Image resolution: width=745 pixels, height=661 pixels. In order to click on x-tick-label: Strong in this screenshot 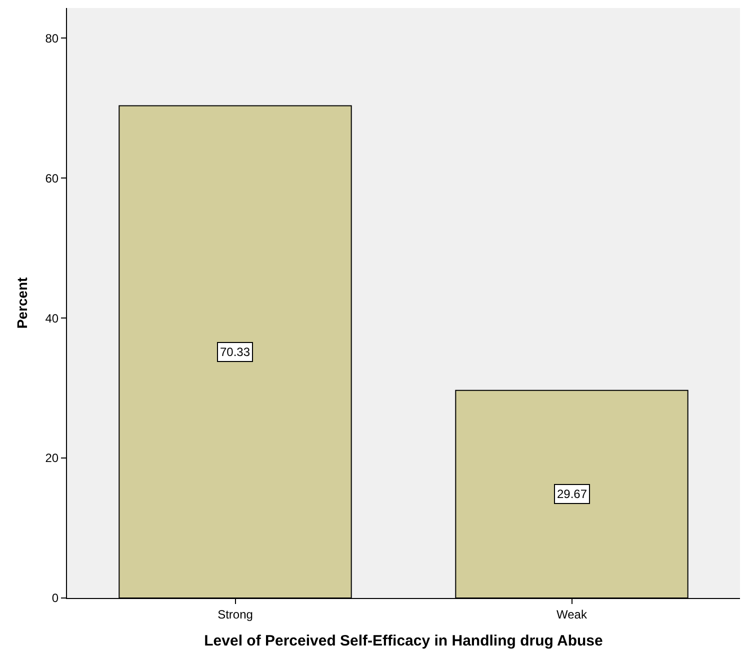, I will do `click(235, 614)`.